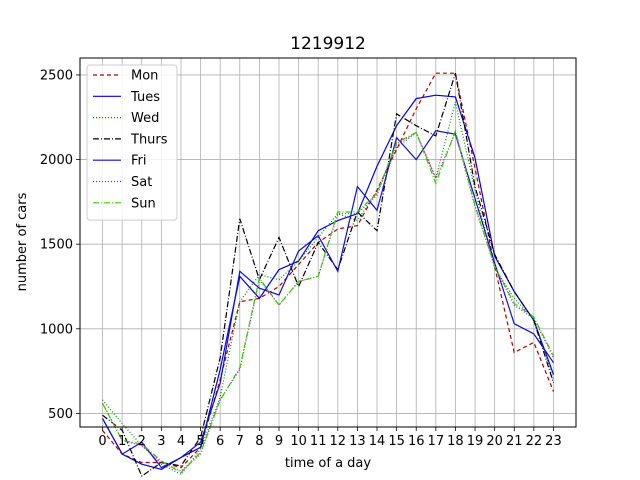 The width and height of the screenshot is (640, 480). I want to click on x-tick-label-18: 18, so click(455, 441).